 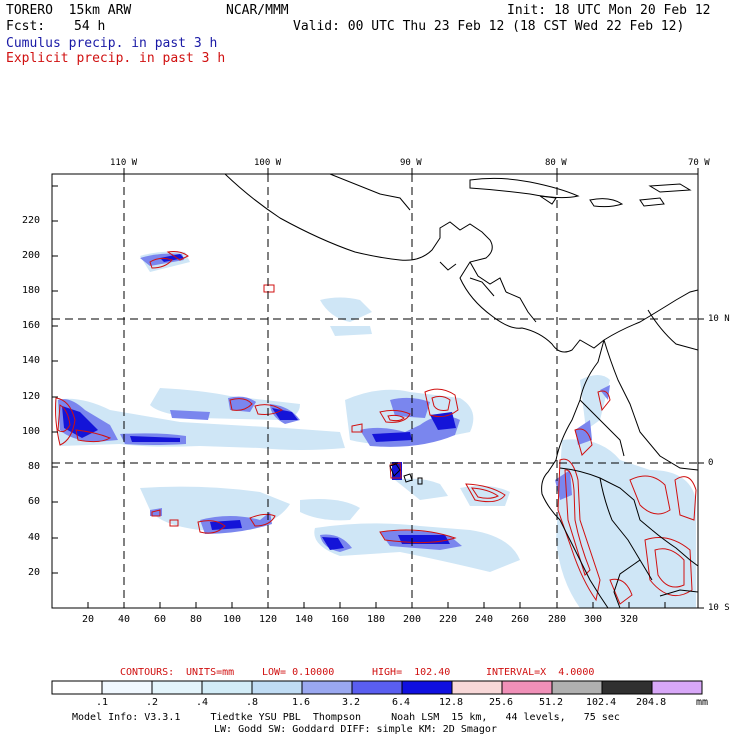 I want to click on organization-label: NCAR/MMM, so click(x=257, y=10).